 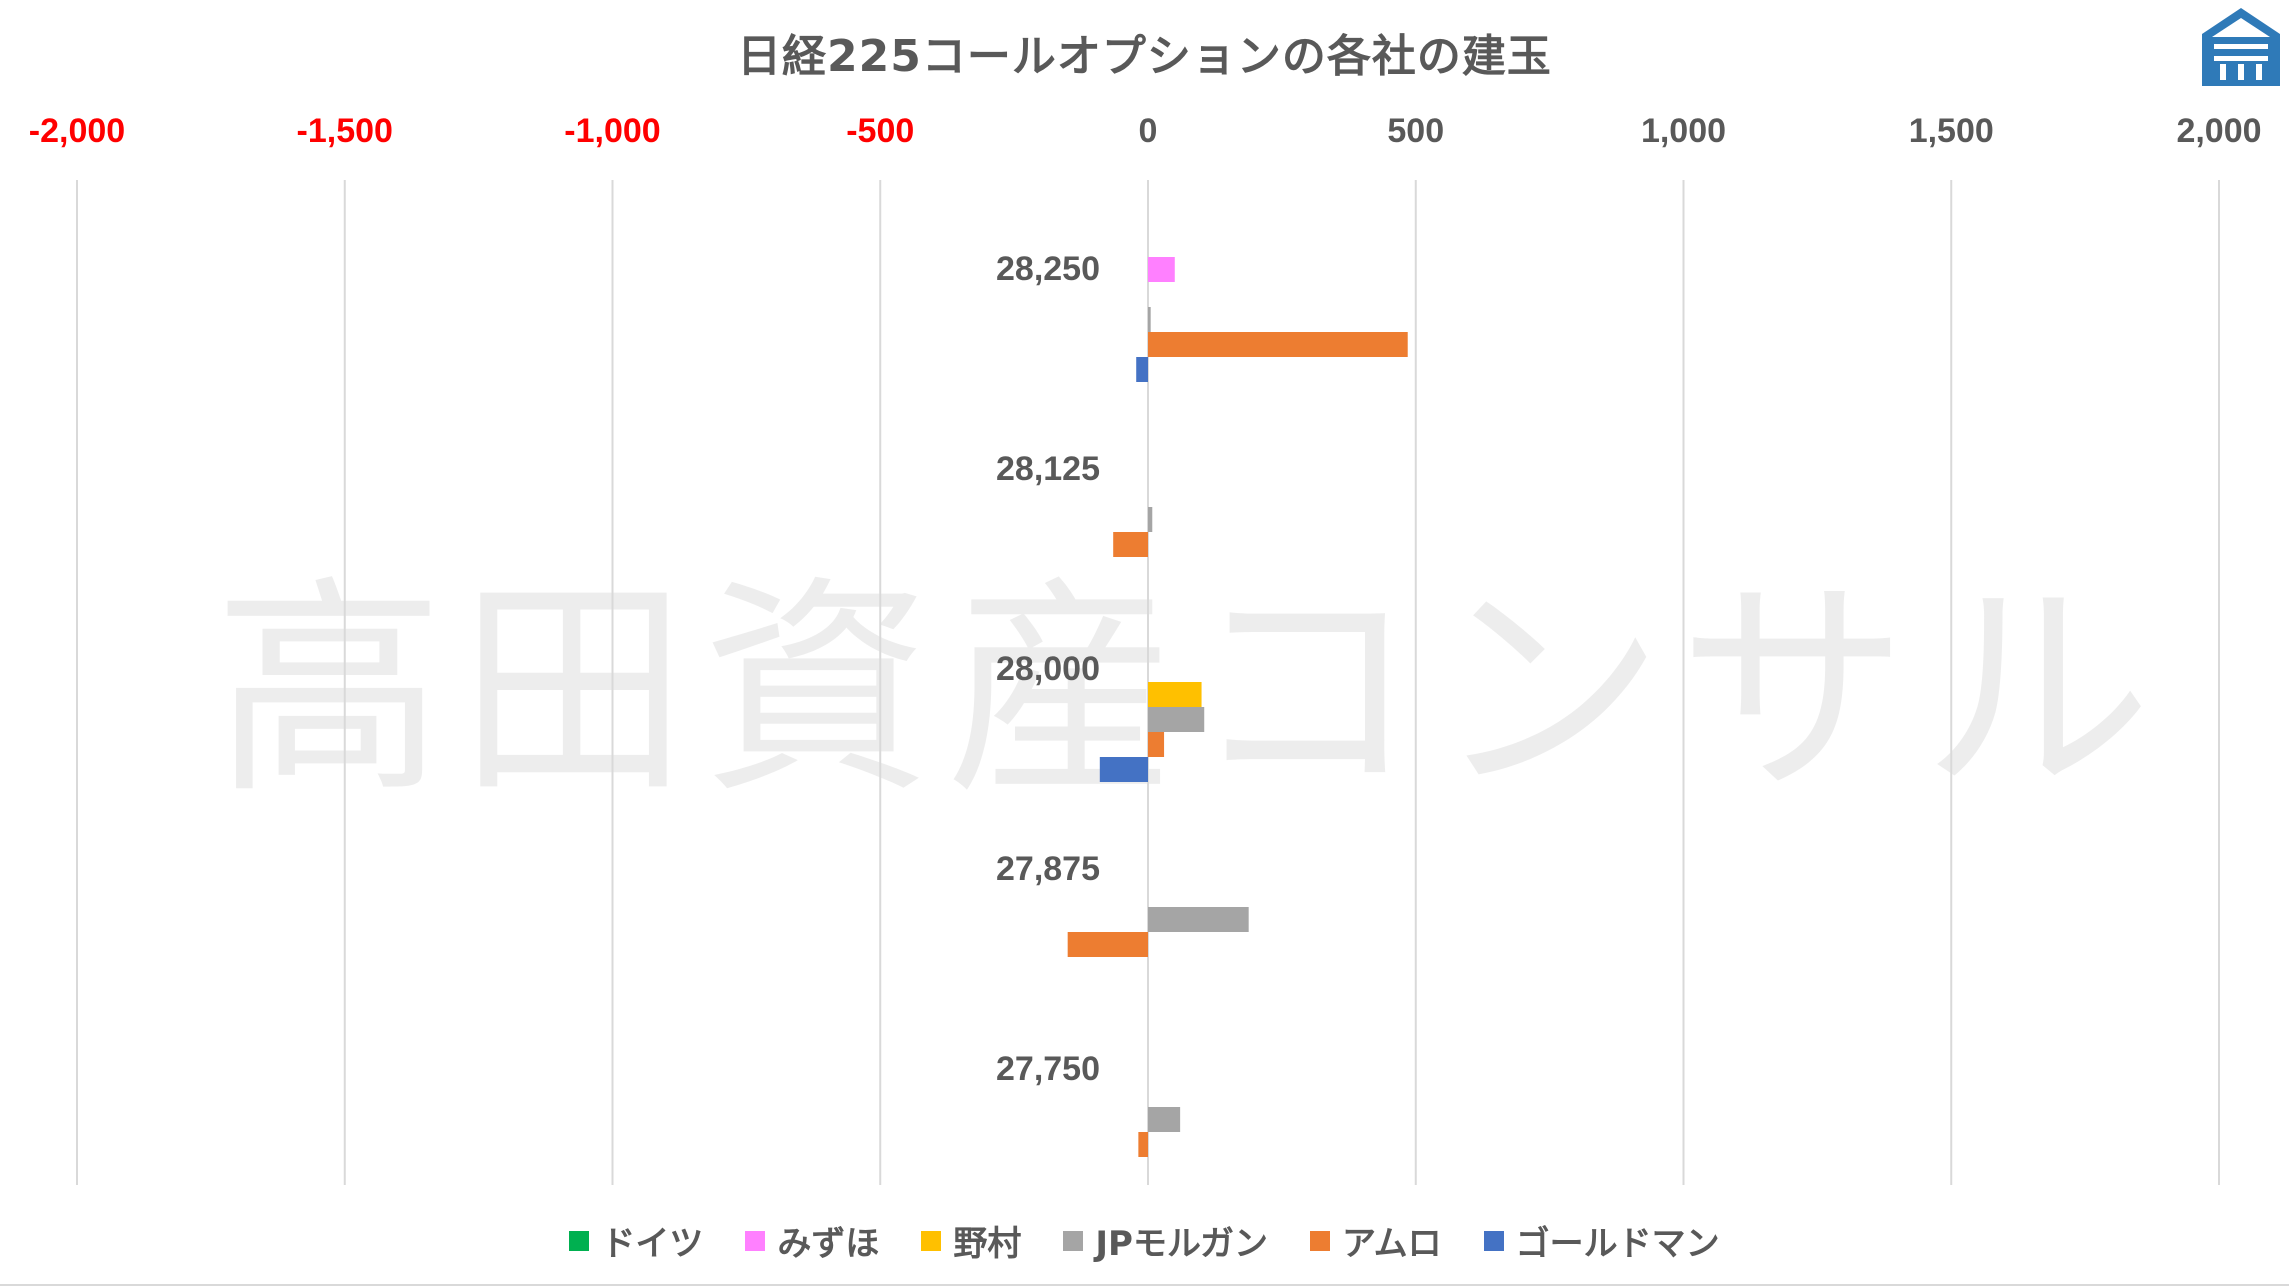 I want to click on legend-item: ドイツ, so click(x=636, y=1240).